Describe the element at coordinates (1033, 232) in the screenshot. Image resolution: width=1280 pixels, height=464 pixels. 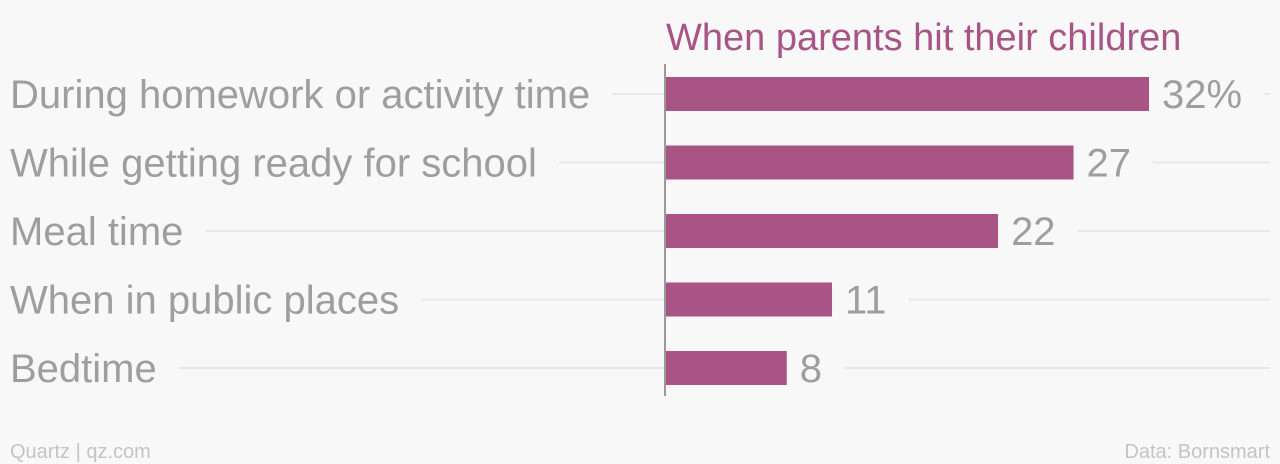
I see `value-label: 22` at that location.